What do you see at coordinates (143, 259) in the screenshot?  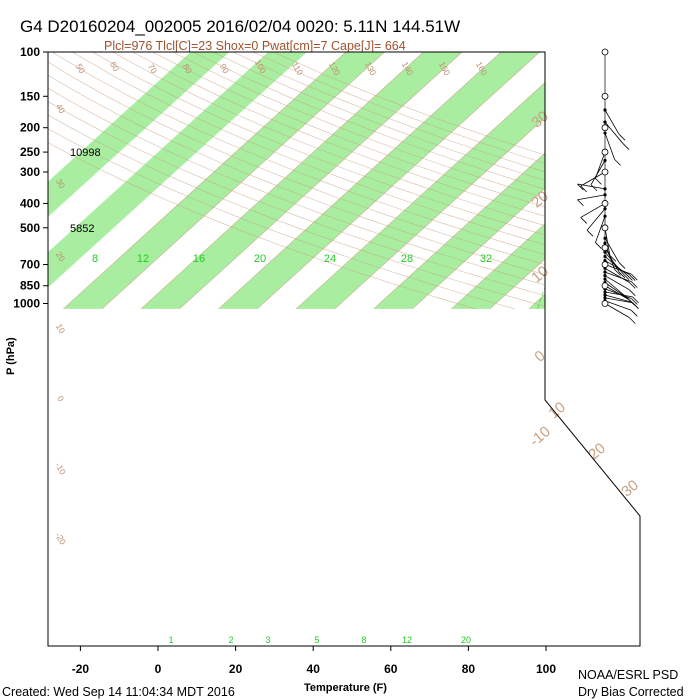 I see `band-number-label: 12` at bounding box center [143, 259].